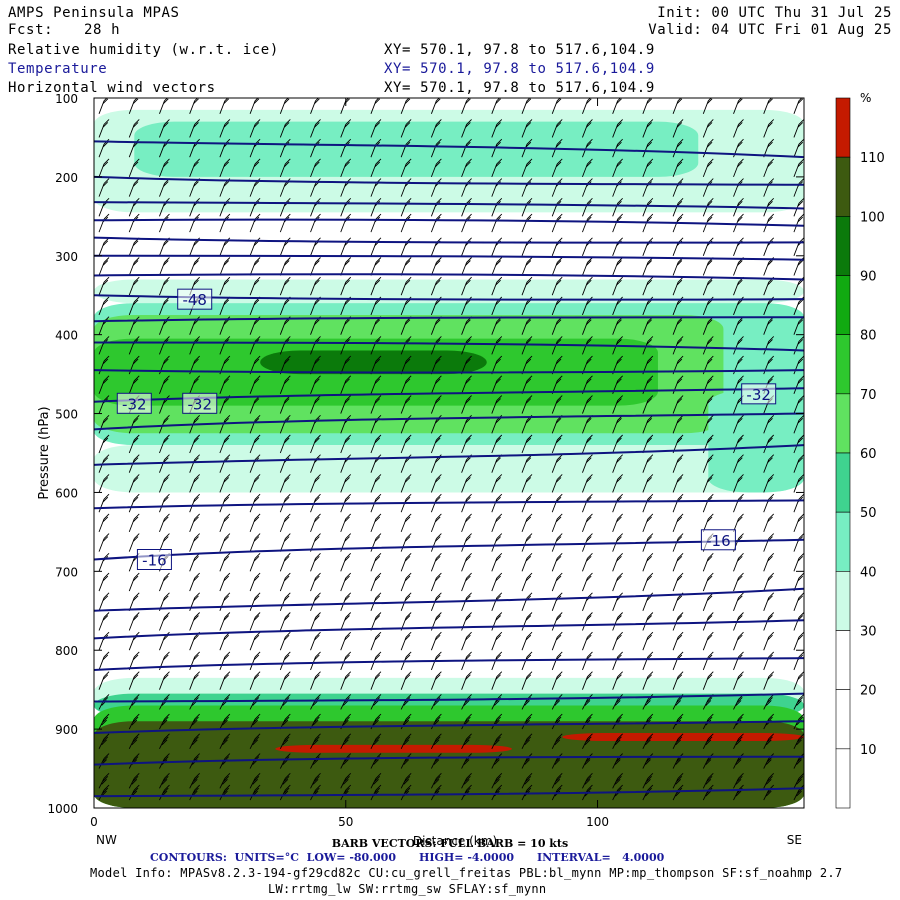 The height and width of the screenshot is (900, 900). I want to click on field-xy-rh: XY= 570.1, 97.8 to 517.6,104.9, so click(519, 50).